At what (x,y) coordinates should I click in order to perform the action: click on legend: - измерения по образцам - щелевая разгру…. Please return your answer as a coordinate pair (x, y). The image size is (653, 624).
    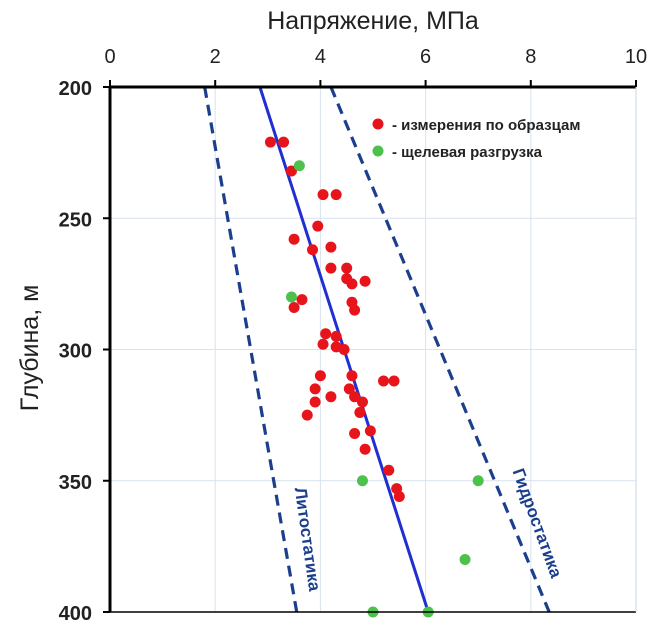
    Looking at the image, I should click on (476, 139).